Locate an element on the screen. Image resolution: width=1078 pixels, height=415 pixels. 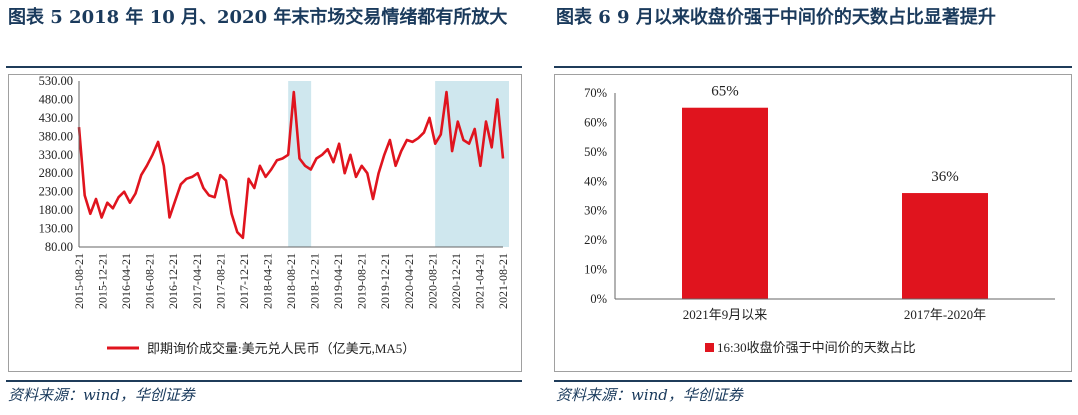
x-tick-label: 2018-12-21 is located at coordinates (315, 281).